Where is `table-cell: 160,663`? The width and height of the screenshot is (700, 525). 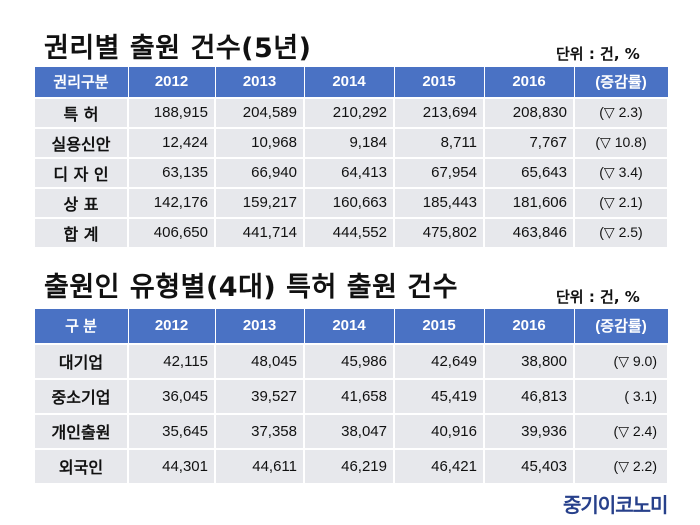
table-cell: 160,663 is located at coordinates (349, 202).